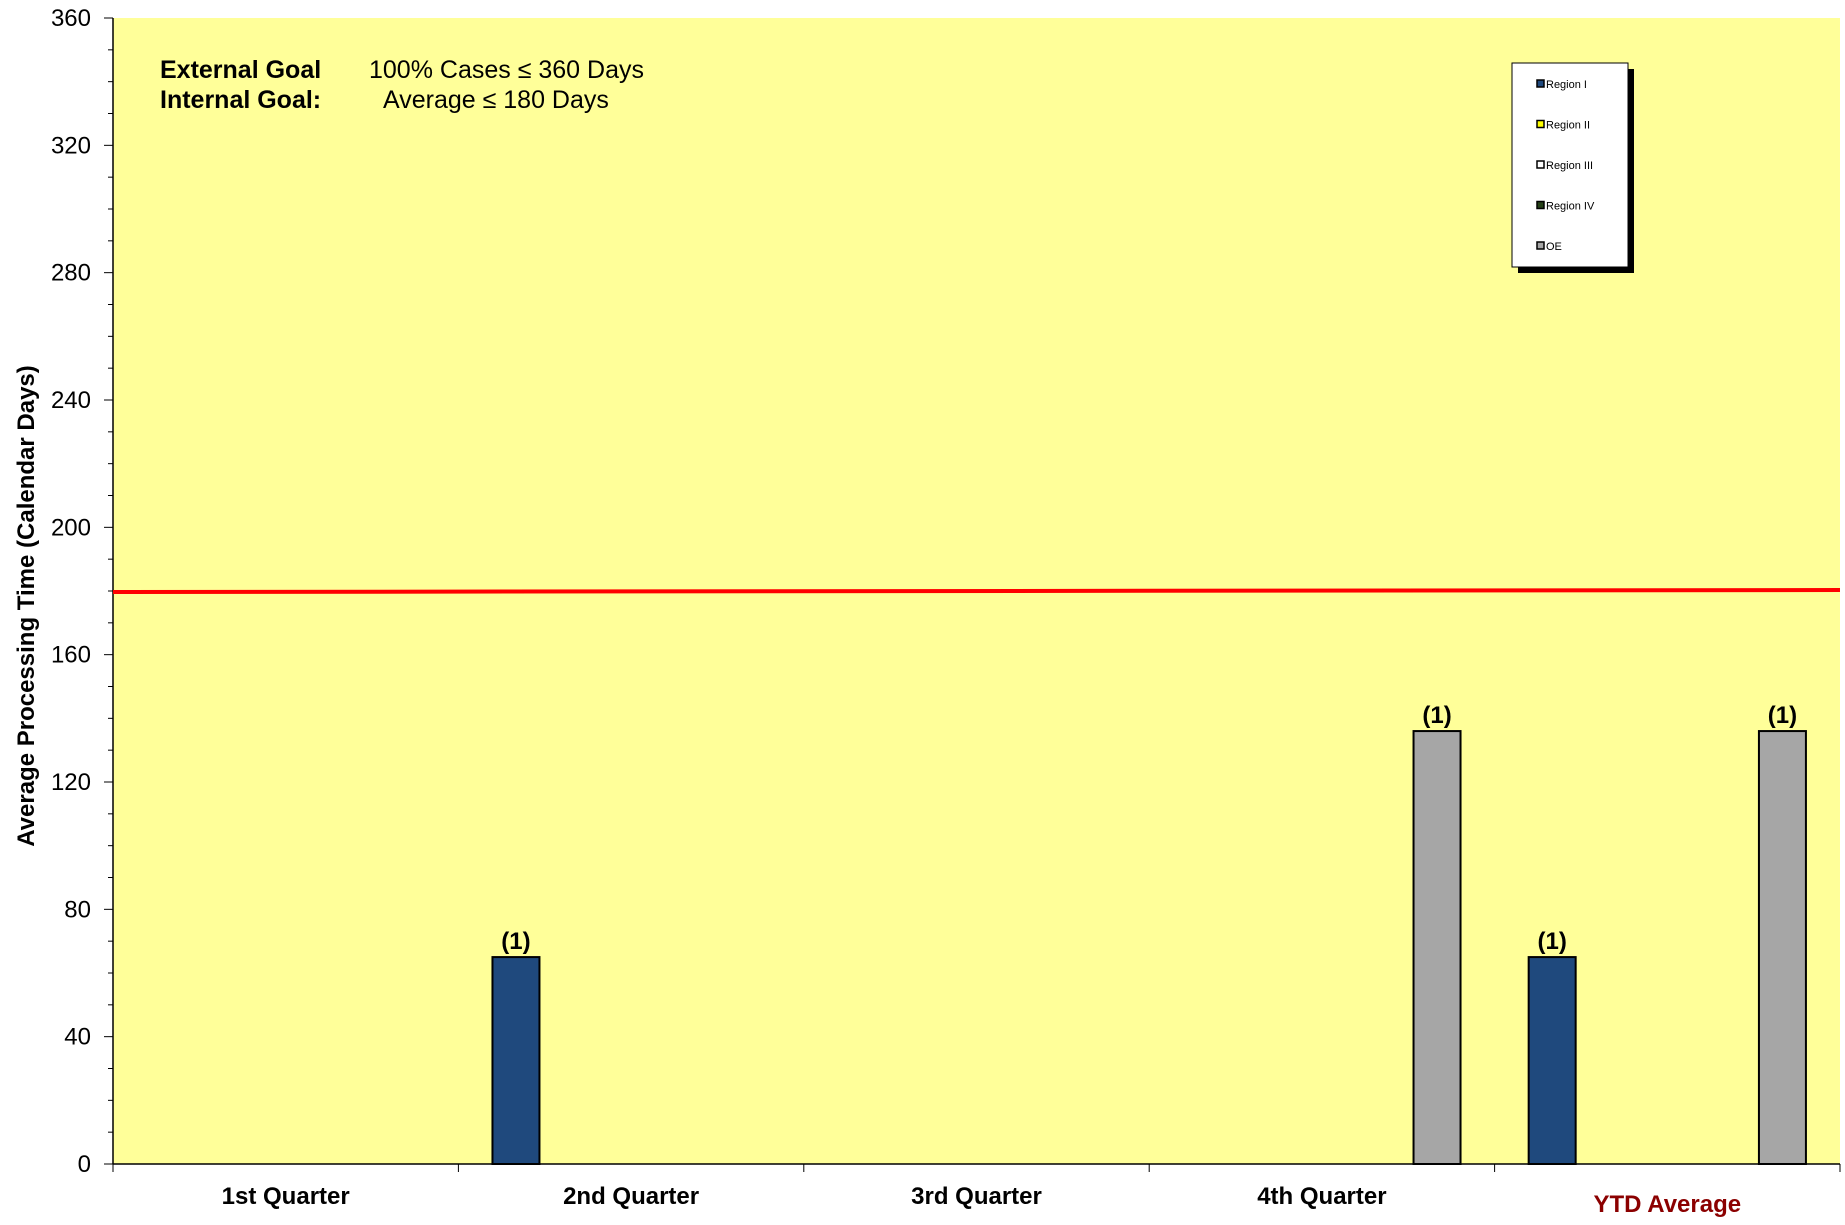 The width and height of the screenshot is (1845, 1225). Describe the element at coordinates (1568, 126) in the screenshot. I see `legend-label: Region II` at that location.